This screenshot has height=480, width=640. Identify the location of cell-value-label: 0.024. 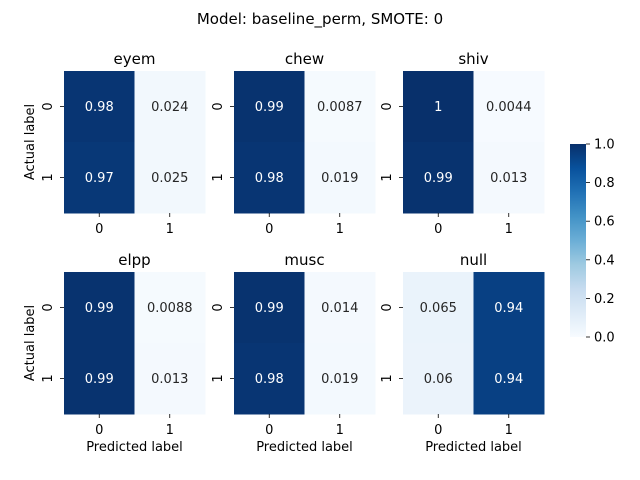
(169, 107).